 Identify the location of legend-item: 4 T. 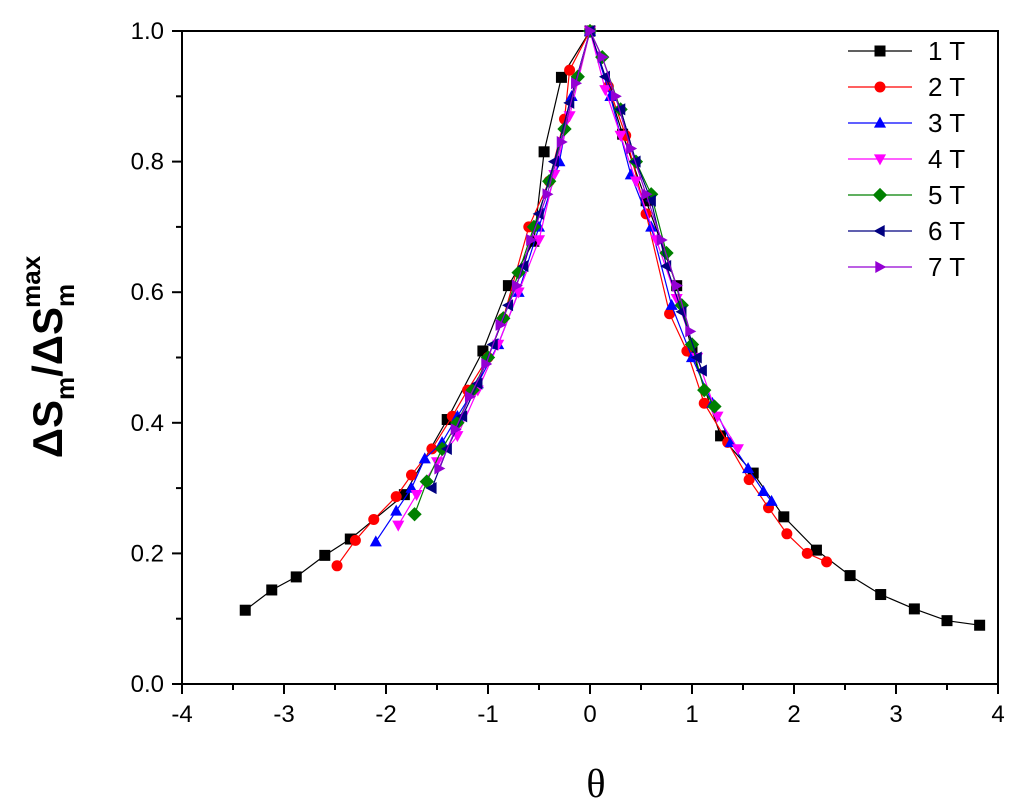
(906, 159).